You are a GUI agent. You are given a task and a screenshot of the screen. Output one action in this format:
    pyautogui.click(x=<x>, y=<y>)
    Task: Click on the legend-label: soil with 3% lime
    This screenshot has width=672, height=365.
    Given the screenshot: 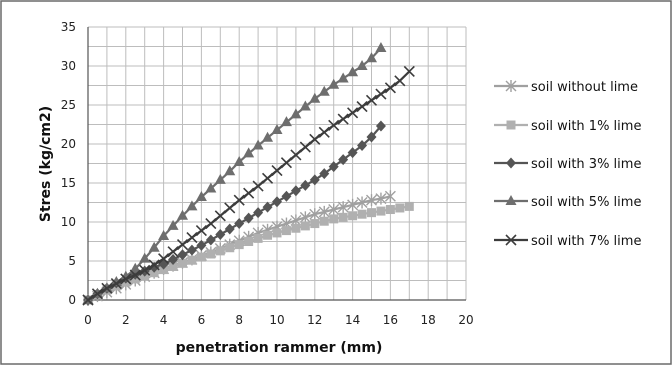 What is the action you would take?
    pyautogui.click(x=586, y=164)
    